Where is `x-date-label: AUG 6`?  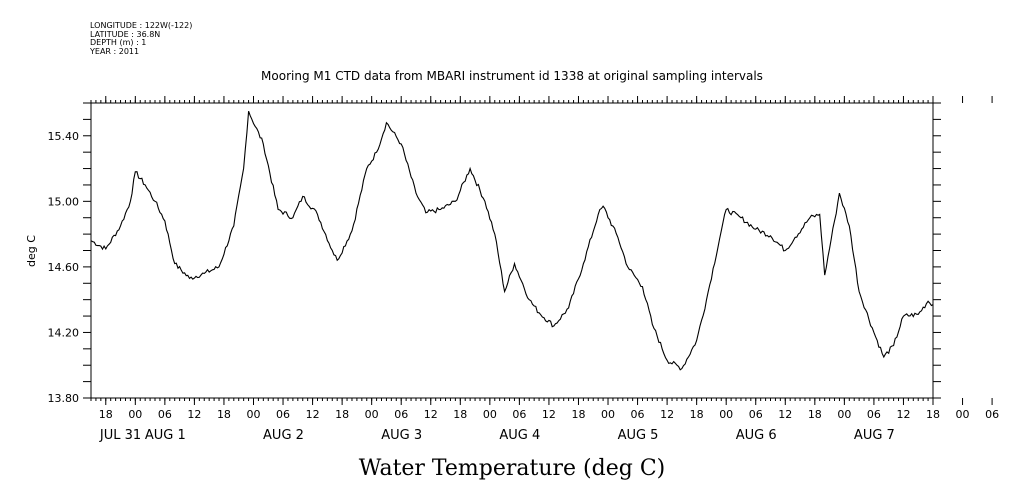 x-date-label: AUG 6 is located at coordinates (756, 435).